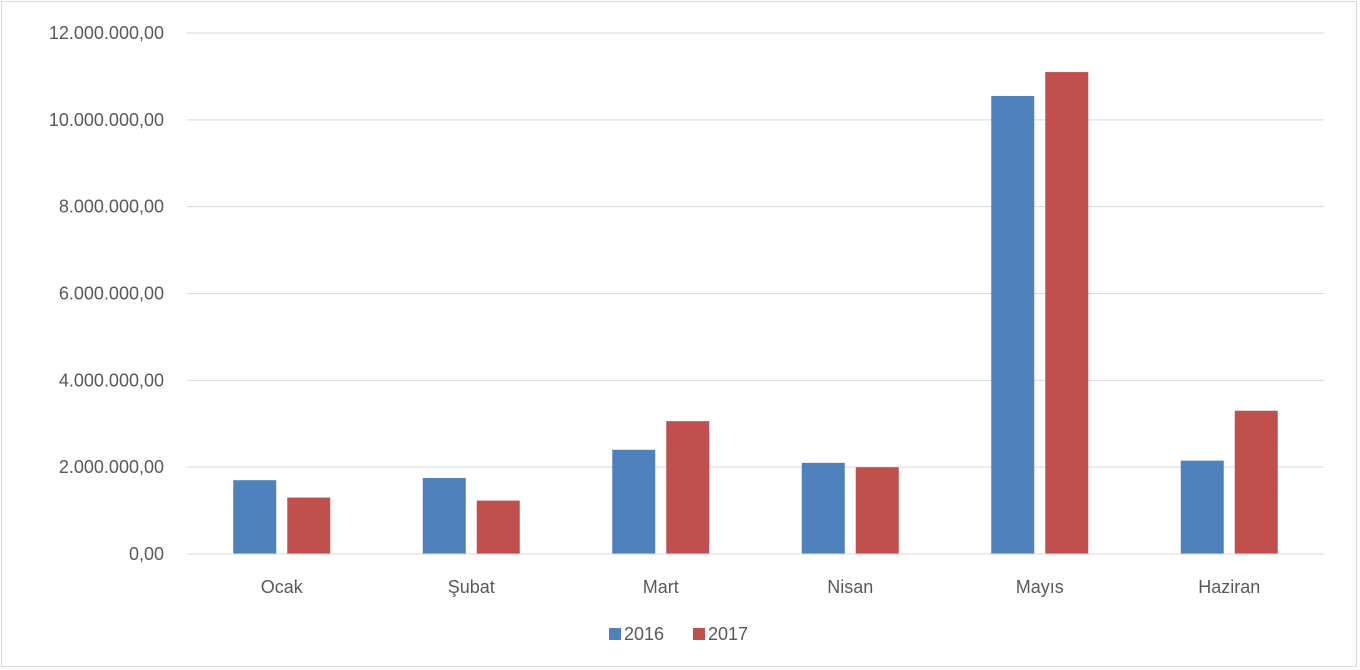  What do you see at coordinates (1202, 507) in the screenshot?
I see `bar-2016-Haziran` at bounding box center [1202, 507].